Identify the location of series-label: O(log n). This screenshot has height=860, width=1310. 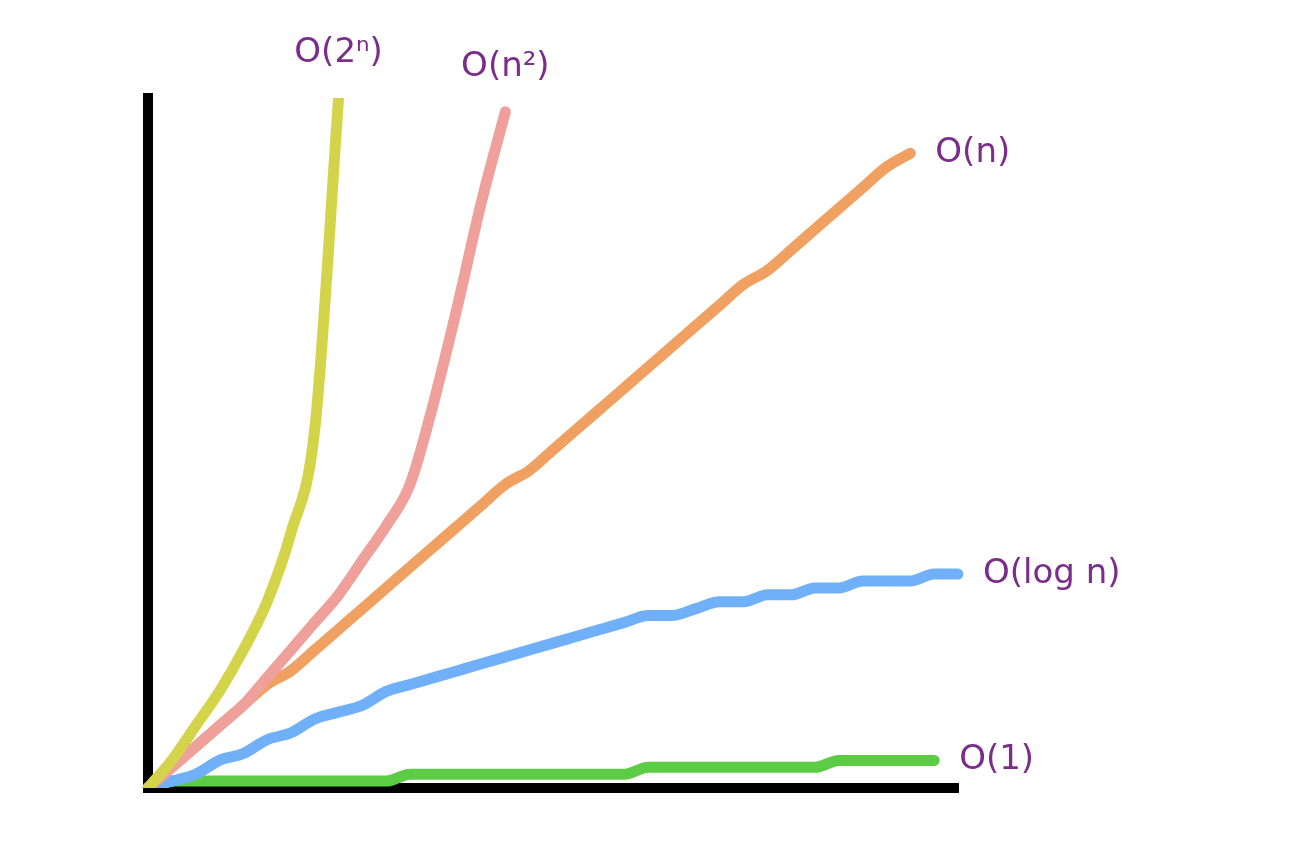
(1052, 570).